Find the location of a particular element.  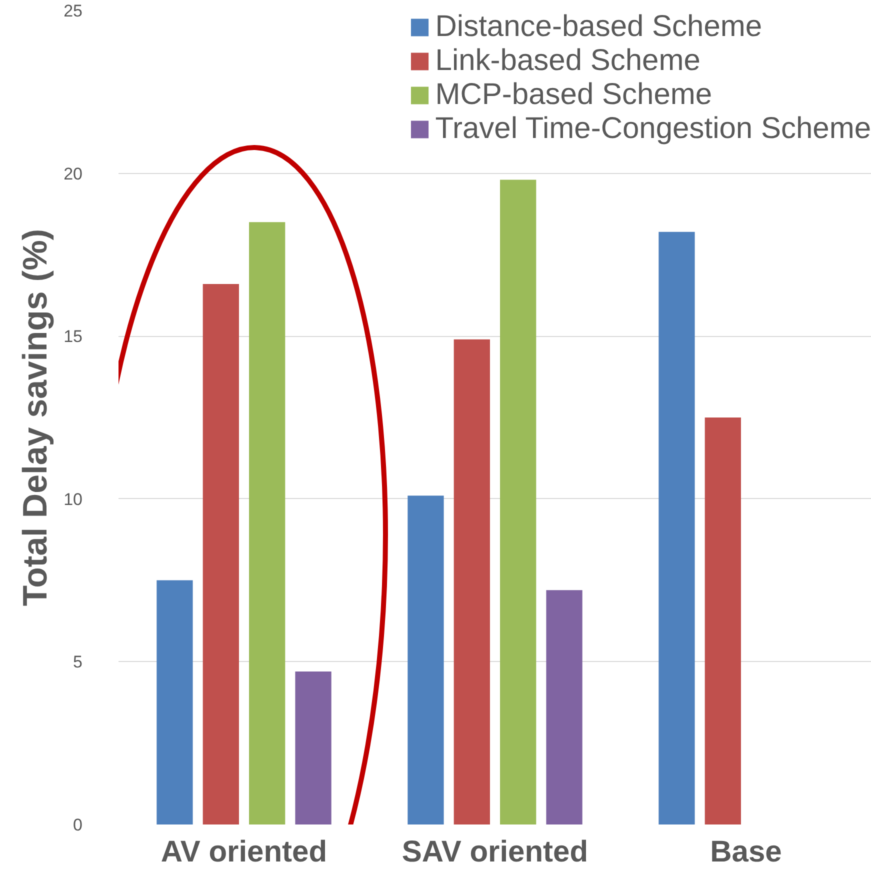

legend-label: Link-based Scheme is located at coordinates (567, 61).